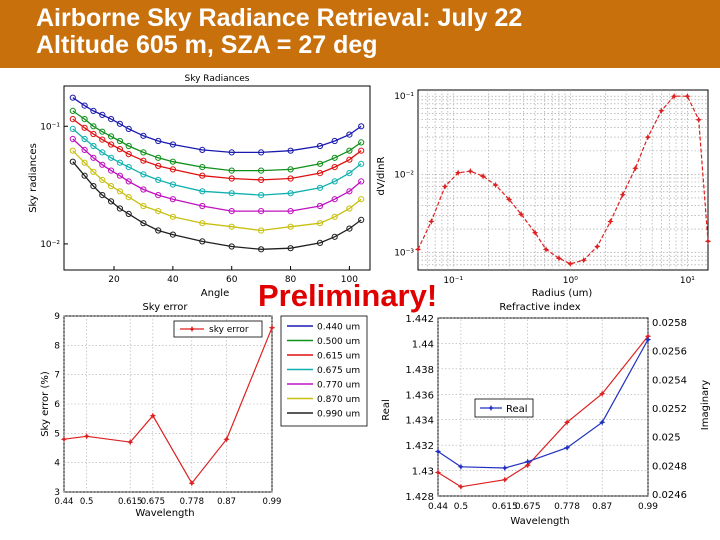 The image size is (720, 540). I want to click on sky-radiance-xtick-label: 80, so click(291, 280).